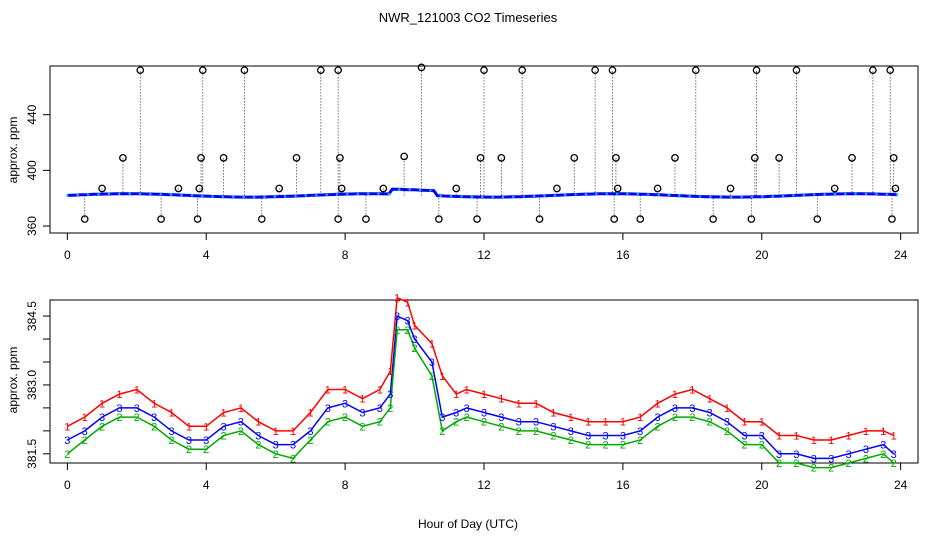  Describe the element at coordinates (901, 255) in the screenshot. I see `top-x-tick-label: 24` at that location.